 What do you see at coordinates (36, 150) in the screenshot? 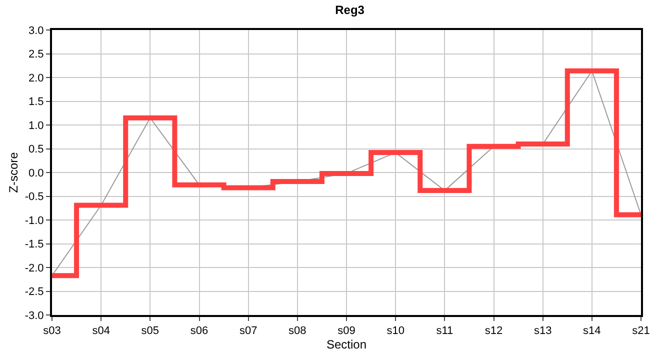
I see `y-tick-label: 0.5` at bounding box center [36, 150].